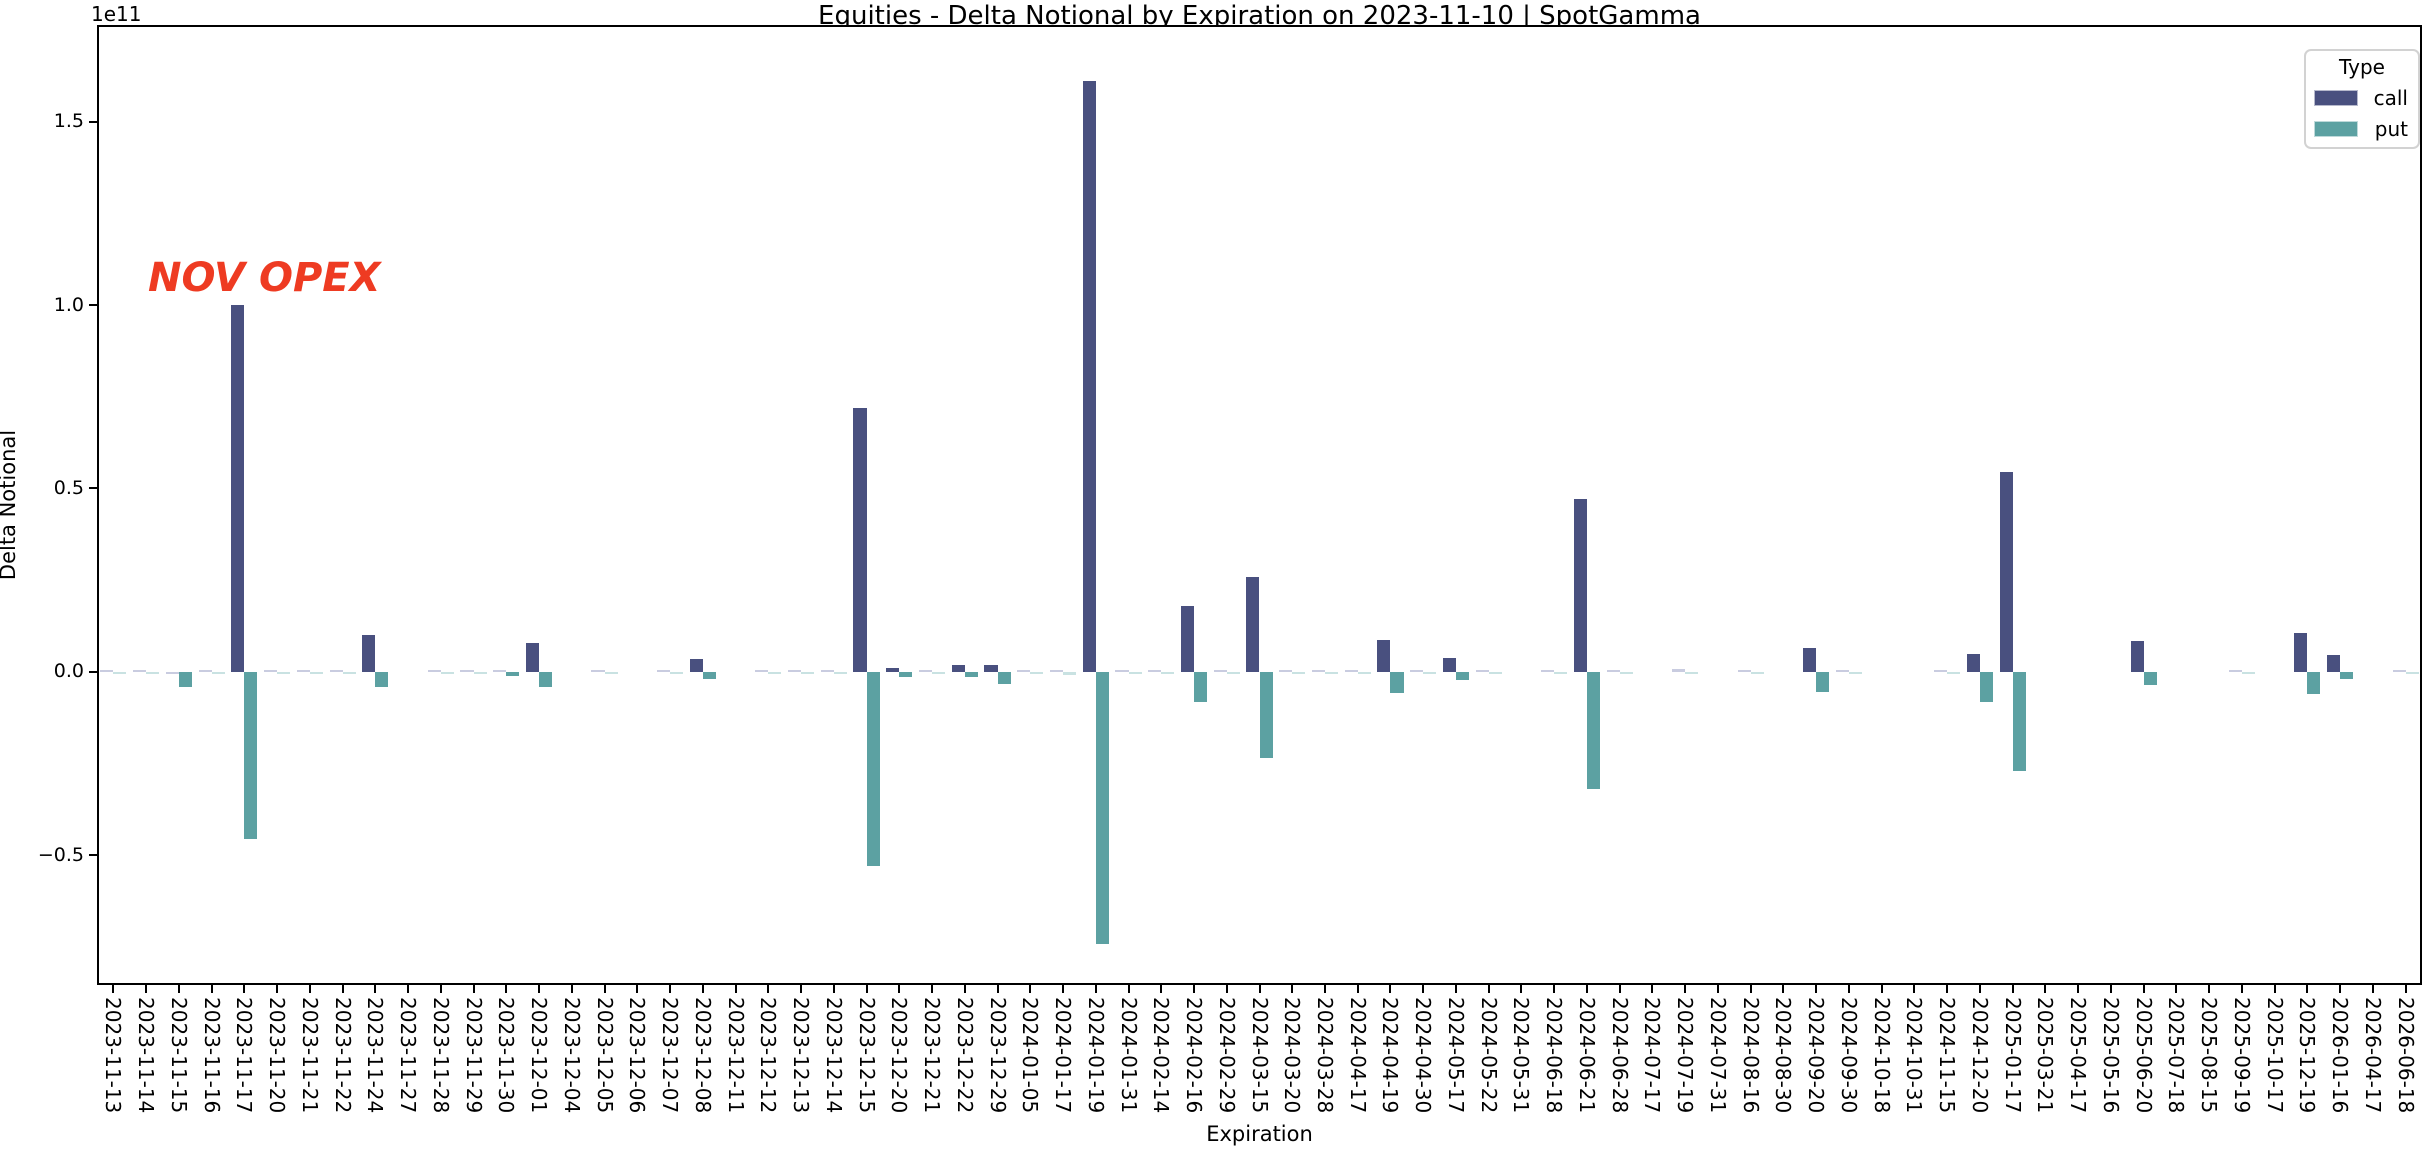 The height and width of the screenshot is (1150, 2430). I want to click on put-swatch, so click(2336, 128).